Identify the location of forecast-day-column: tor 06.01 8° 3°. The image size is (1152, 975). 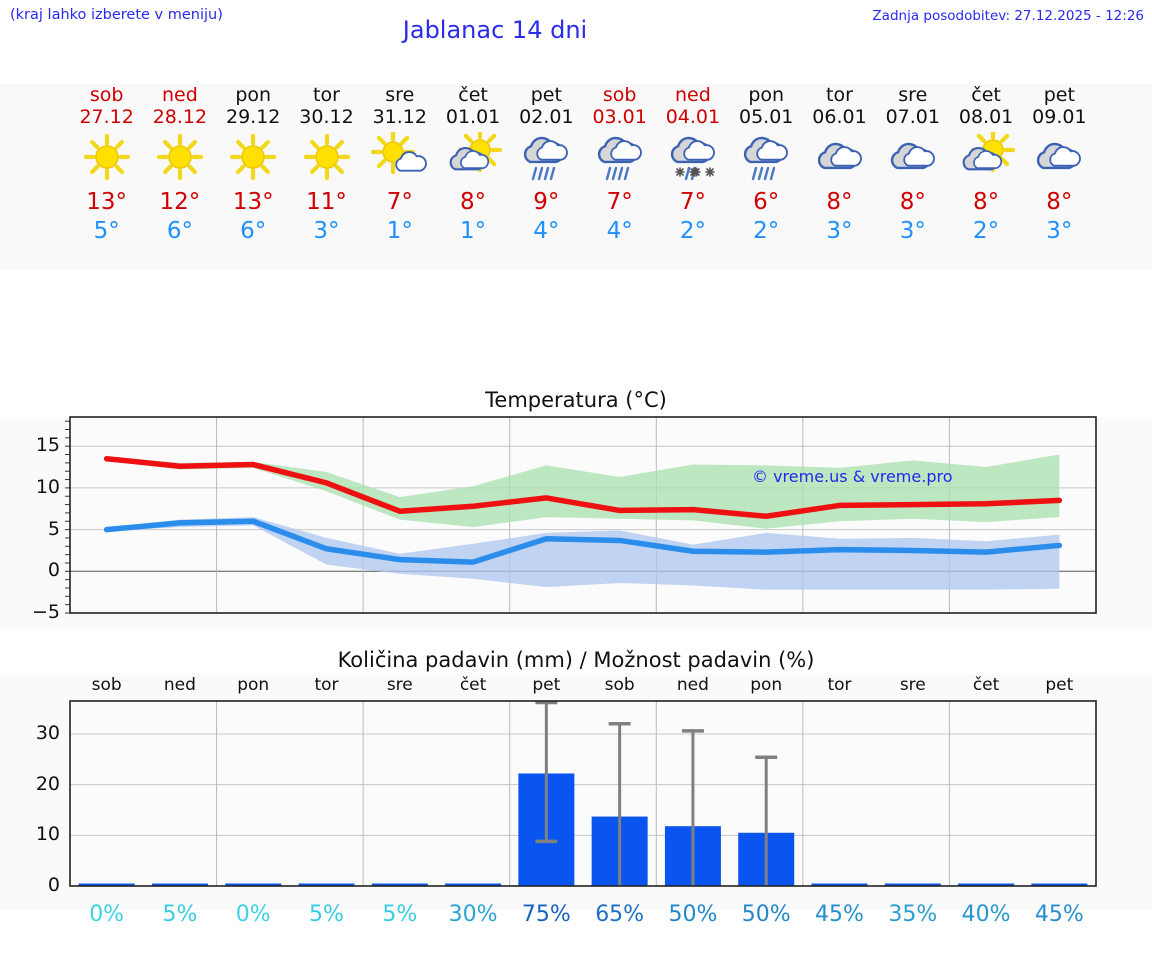
(840, 164).